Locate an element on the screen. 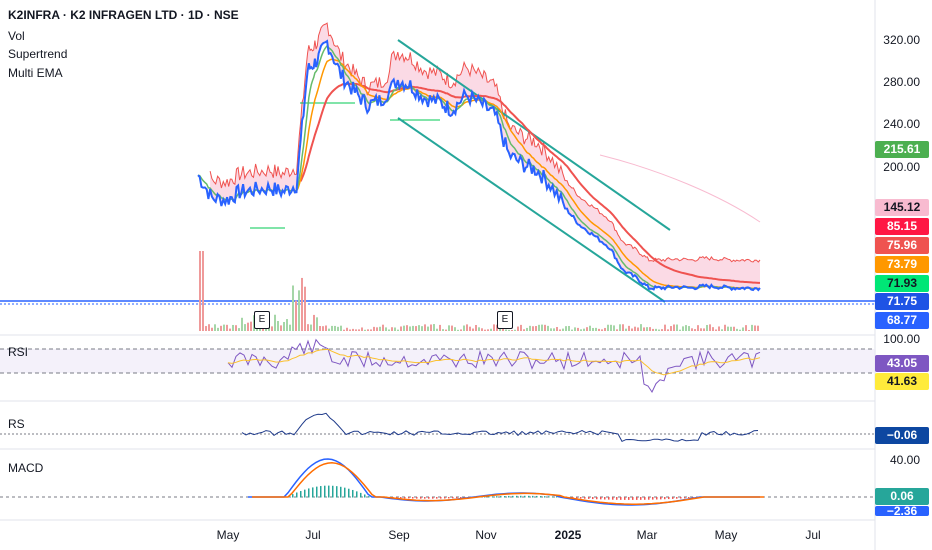 The width and height of the screenshot is (932, 550). x-tick-nov: Nov is located at coordinates (486, 535).